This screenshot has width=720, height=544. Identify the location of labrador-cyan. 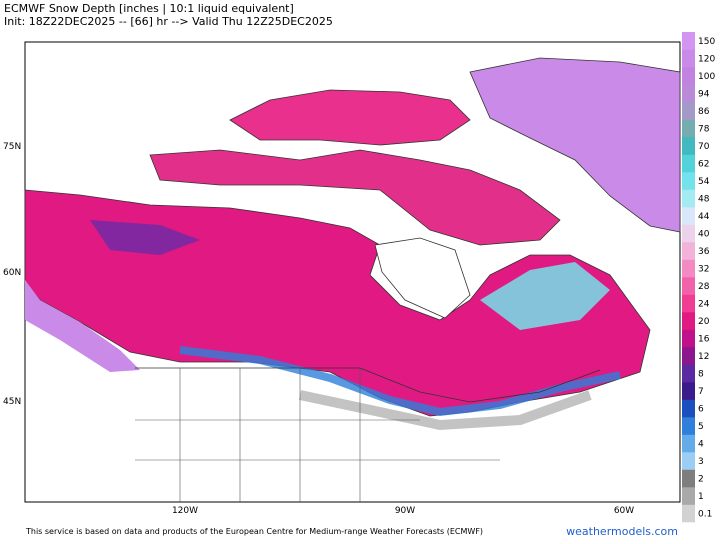
(545, 296).